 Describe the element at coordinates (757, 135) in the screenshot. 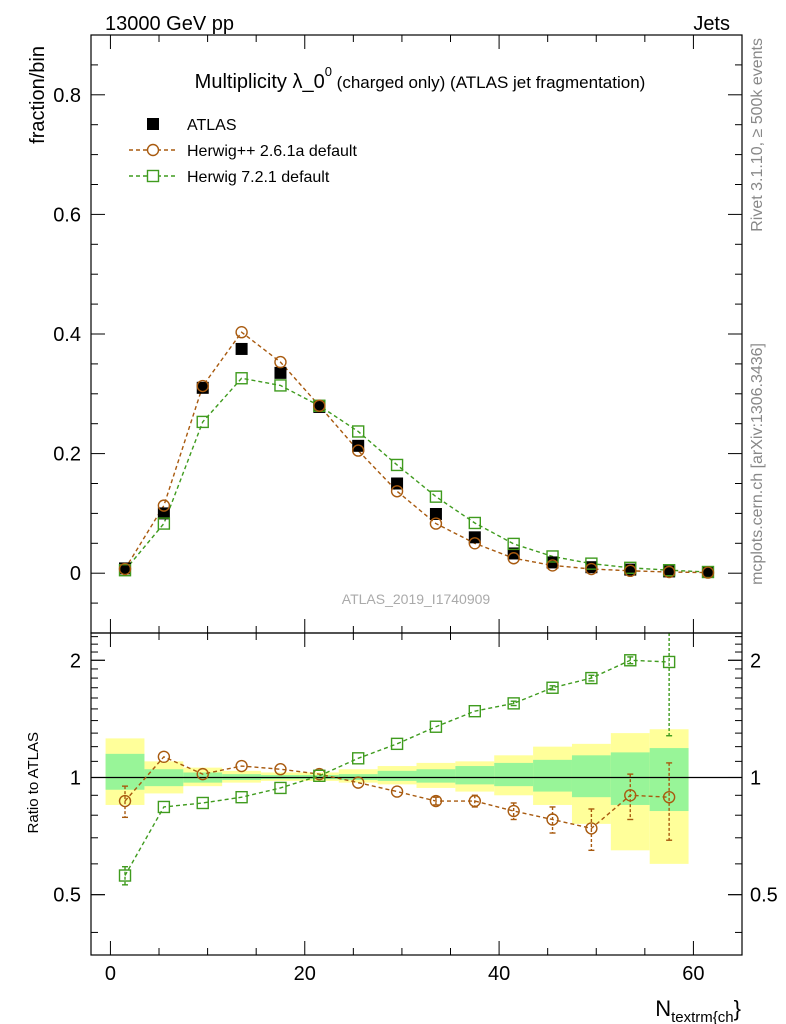

I see `rivet-label: Rivet 3.1.10, ≥ 500k events` at that location.